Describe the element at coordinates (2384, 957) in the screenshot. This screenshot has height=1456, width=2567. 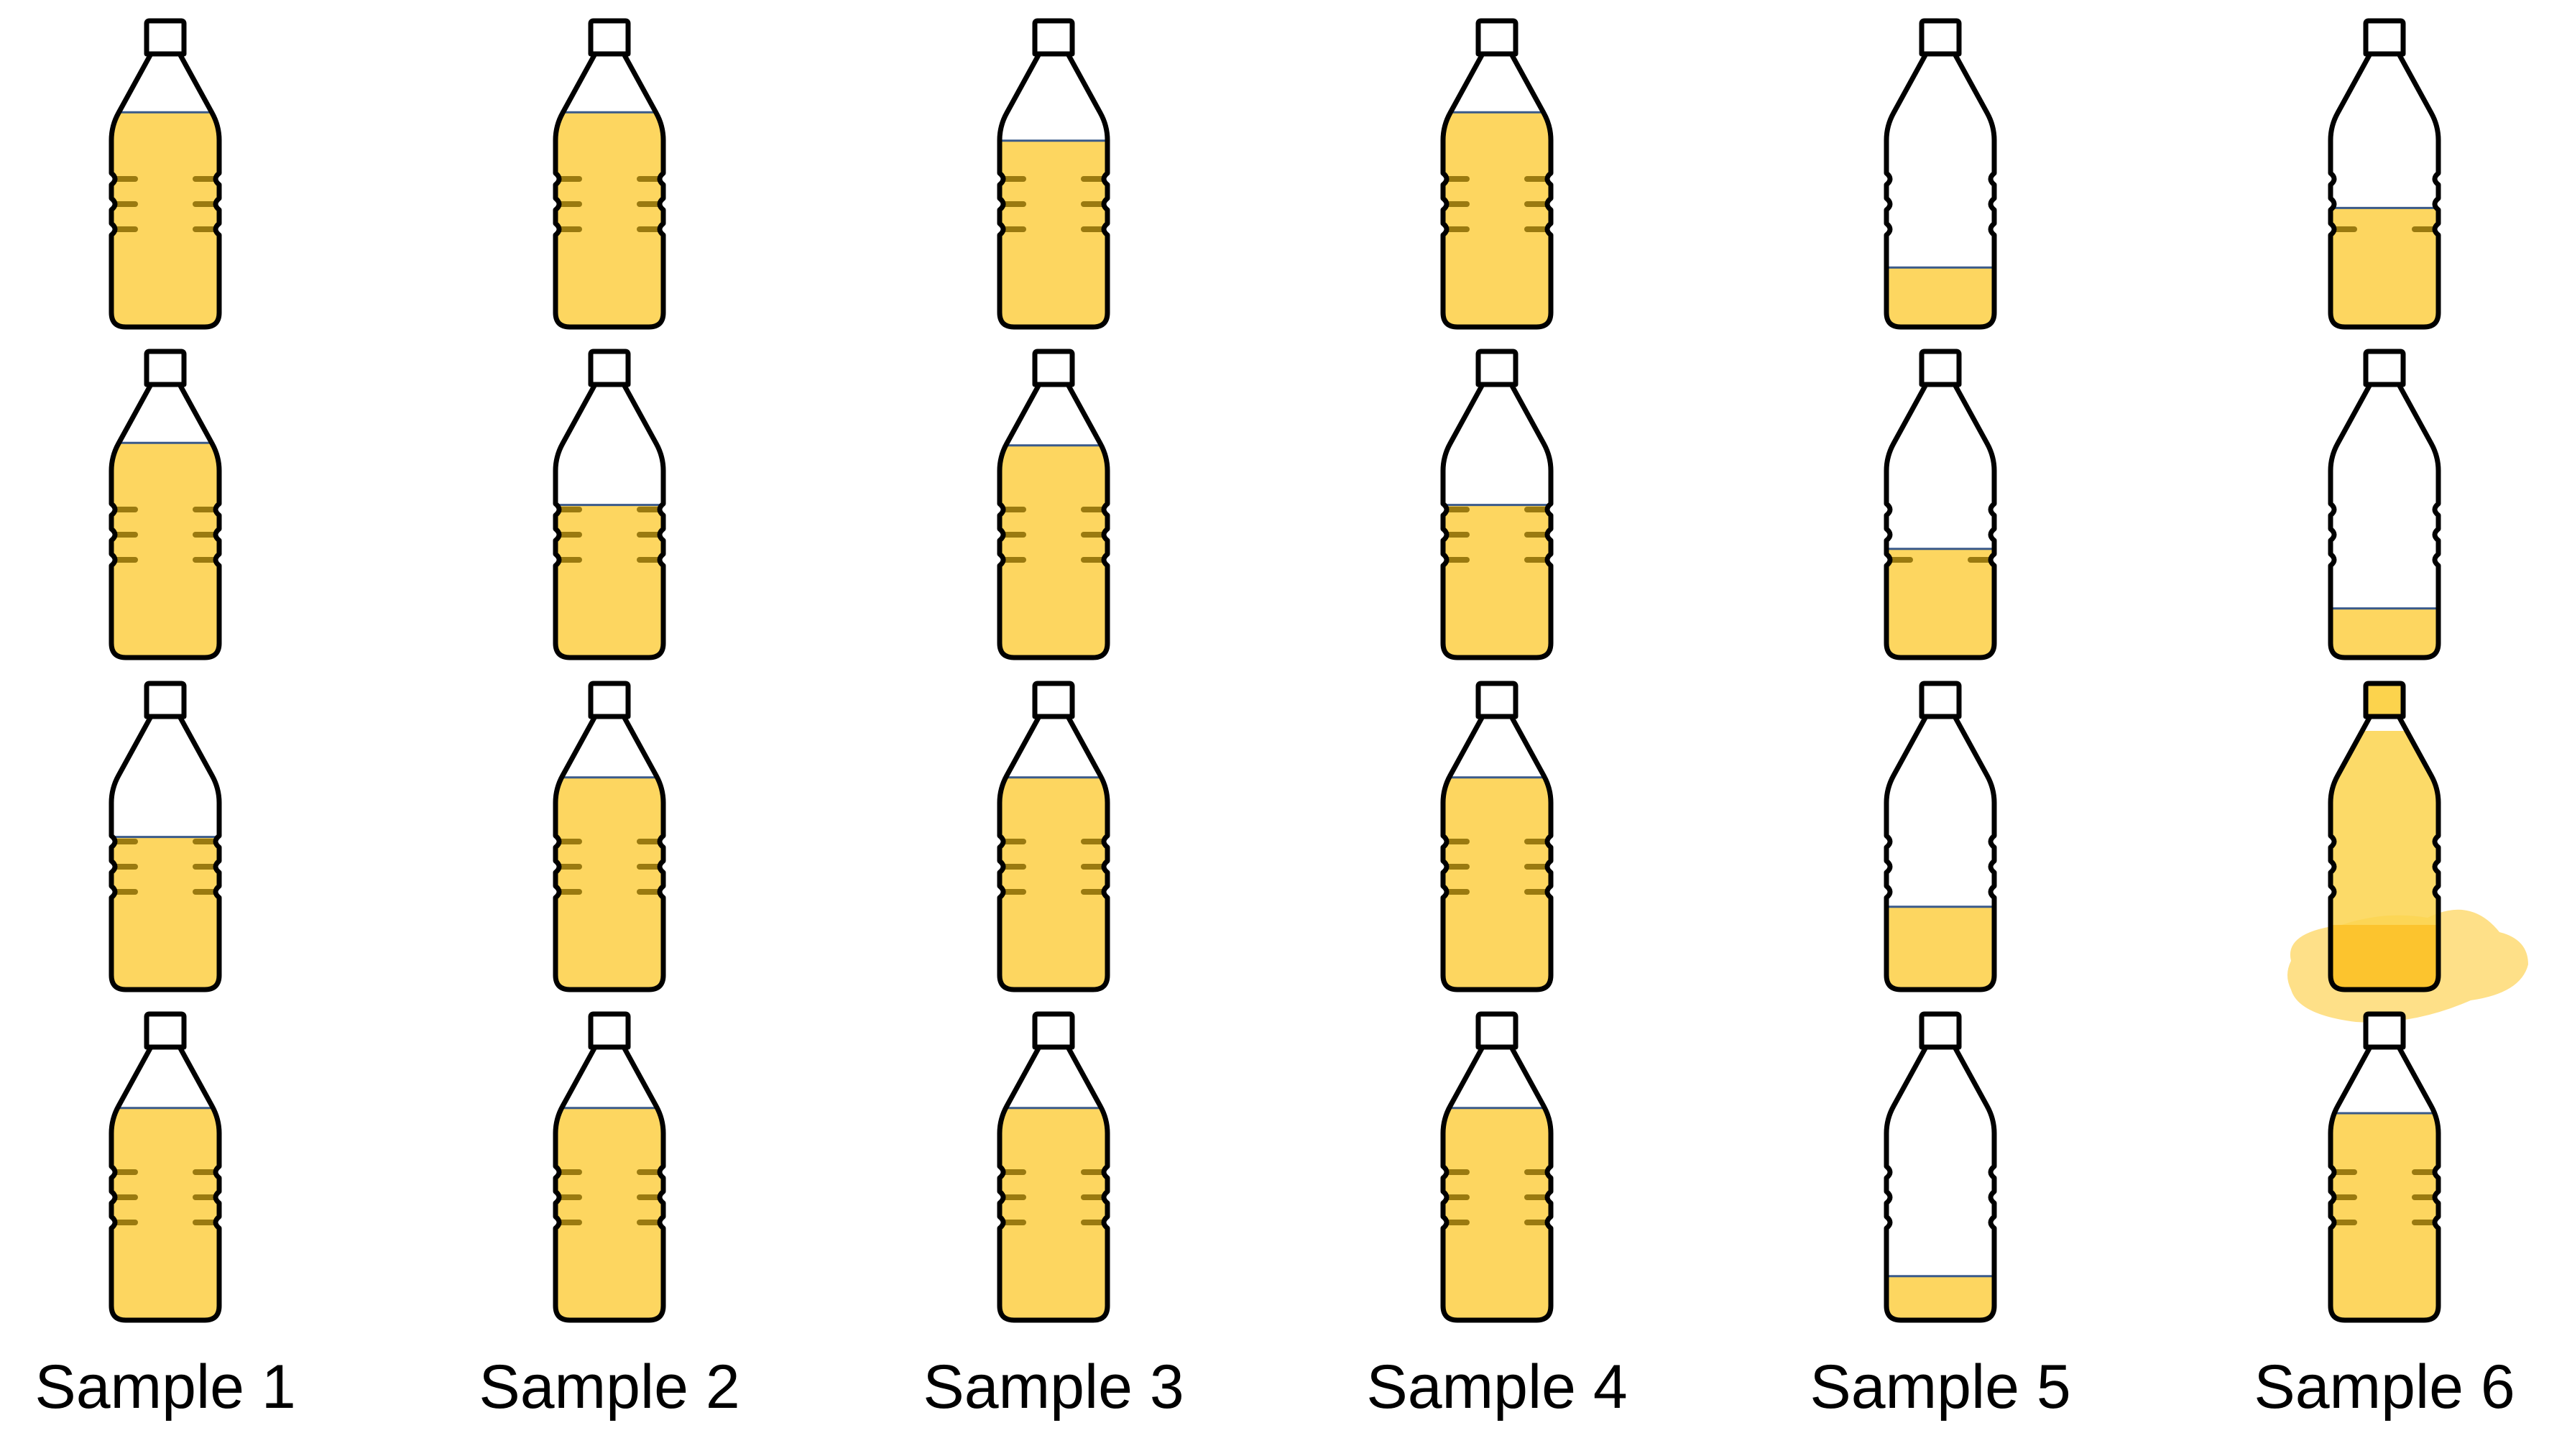
I see `spill-core` at that location.